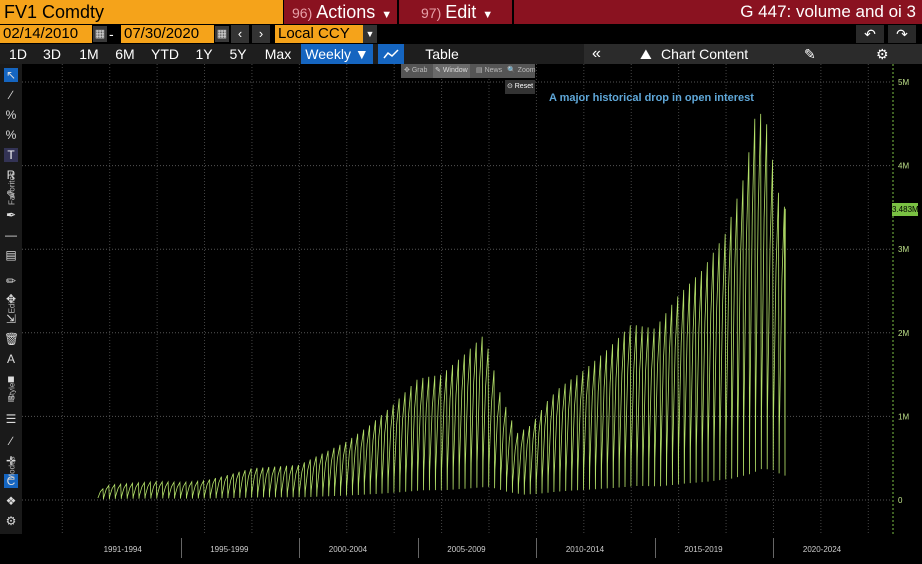 This screenshot has height=564, width=922. What do you see at coordinates (261, 34) in the screenshot?
I see `chevron-right-icon: ›` at bounding box center [261, 34].